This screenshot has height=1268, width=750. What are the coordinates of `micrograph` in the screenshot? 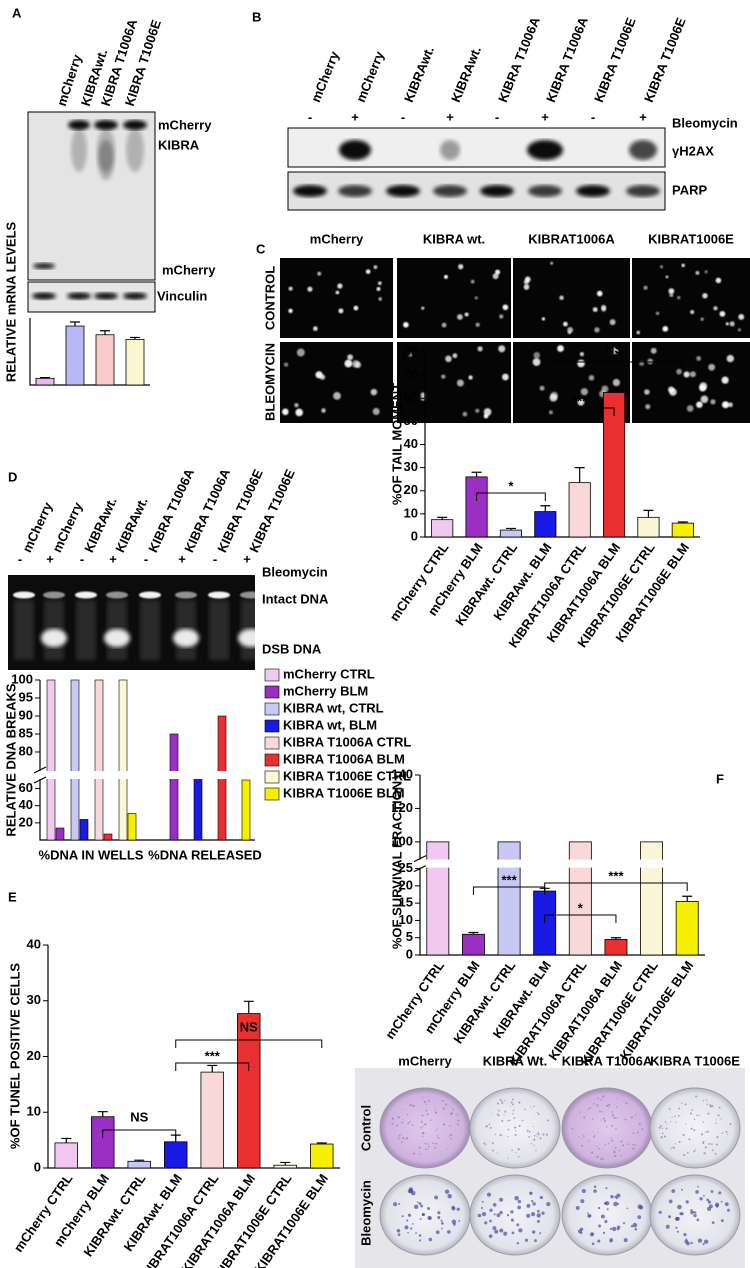 It's located at (571, 298).